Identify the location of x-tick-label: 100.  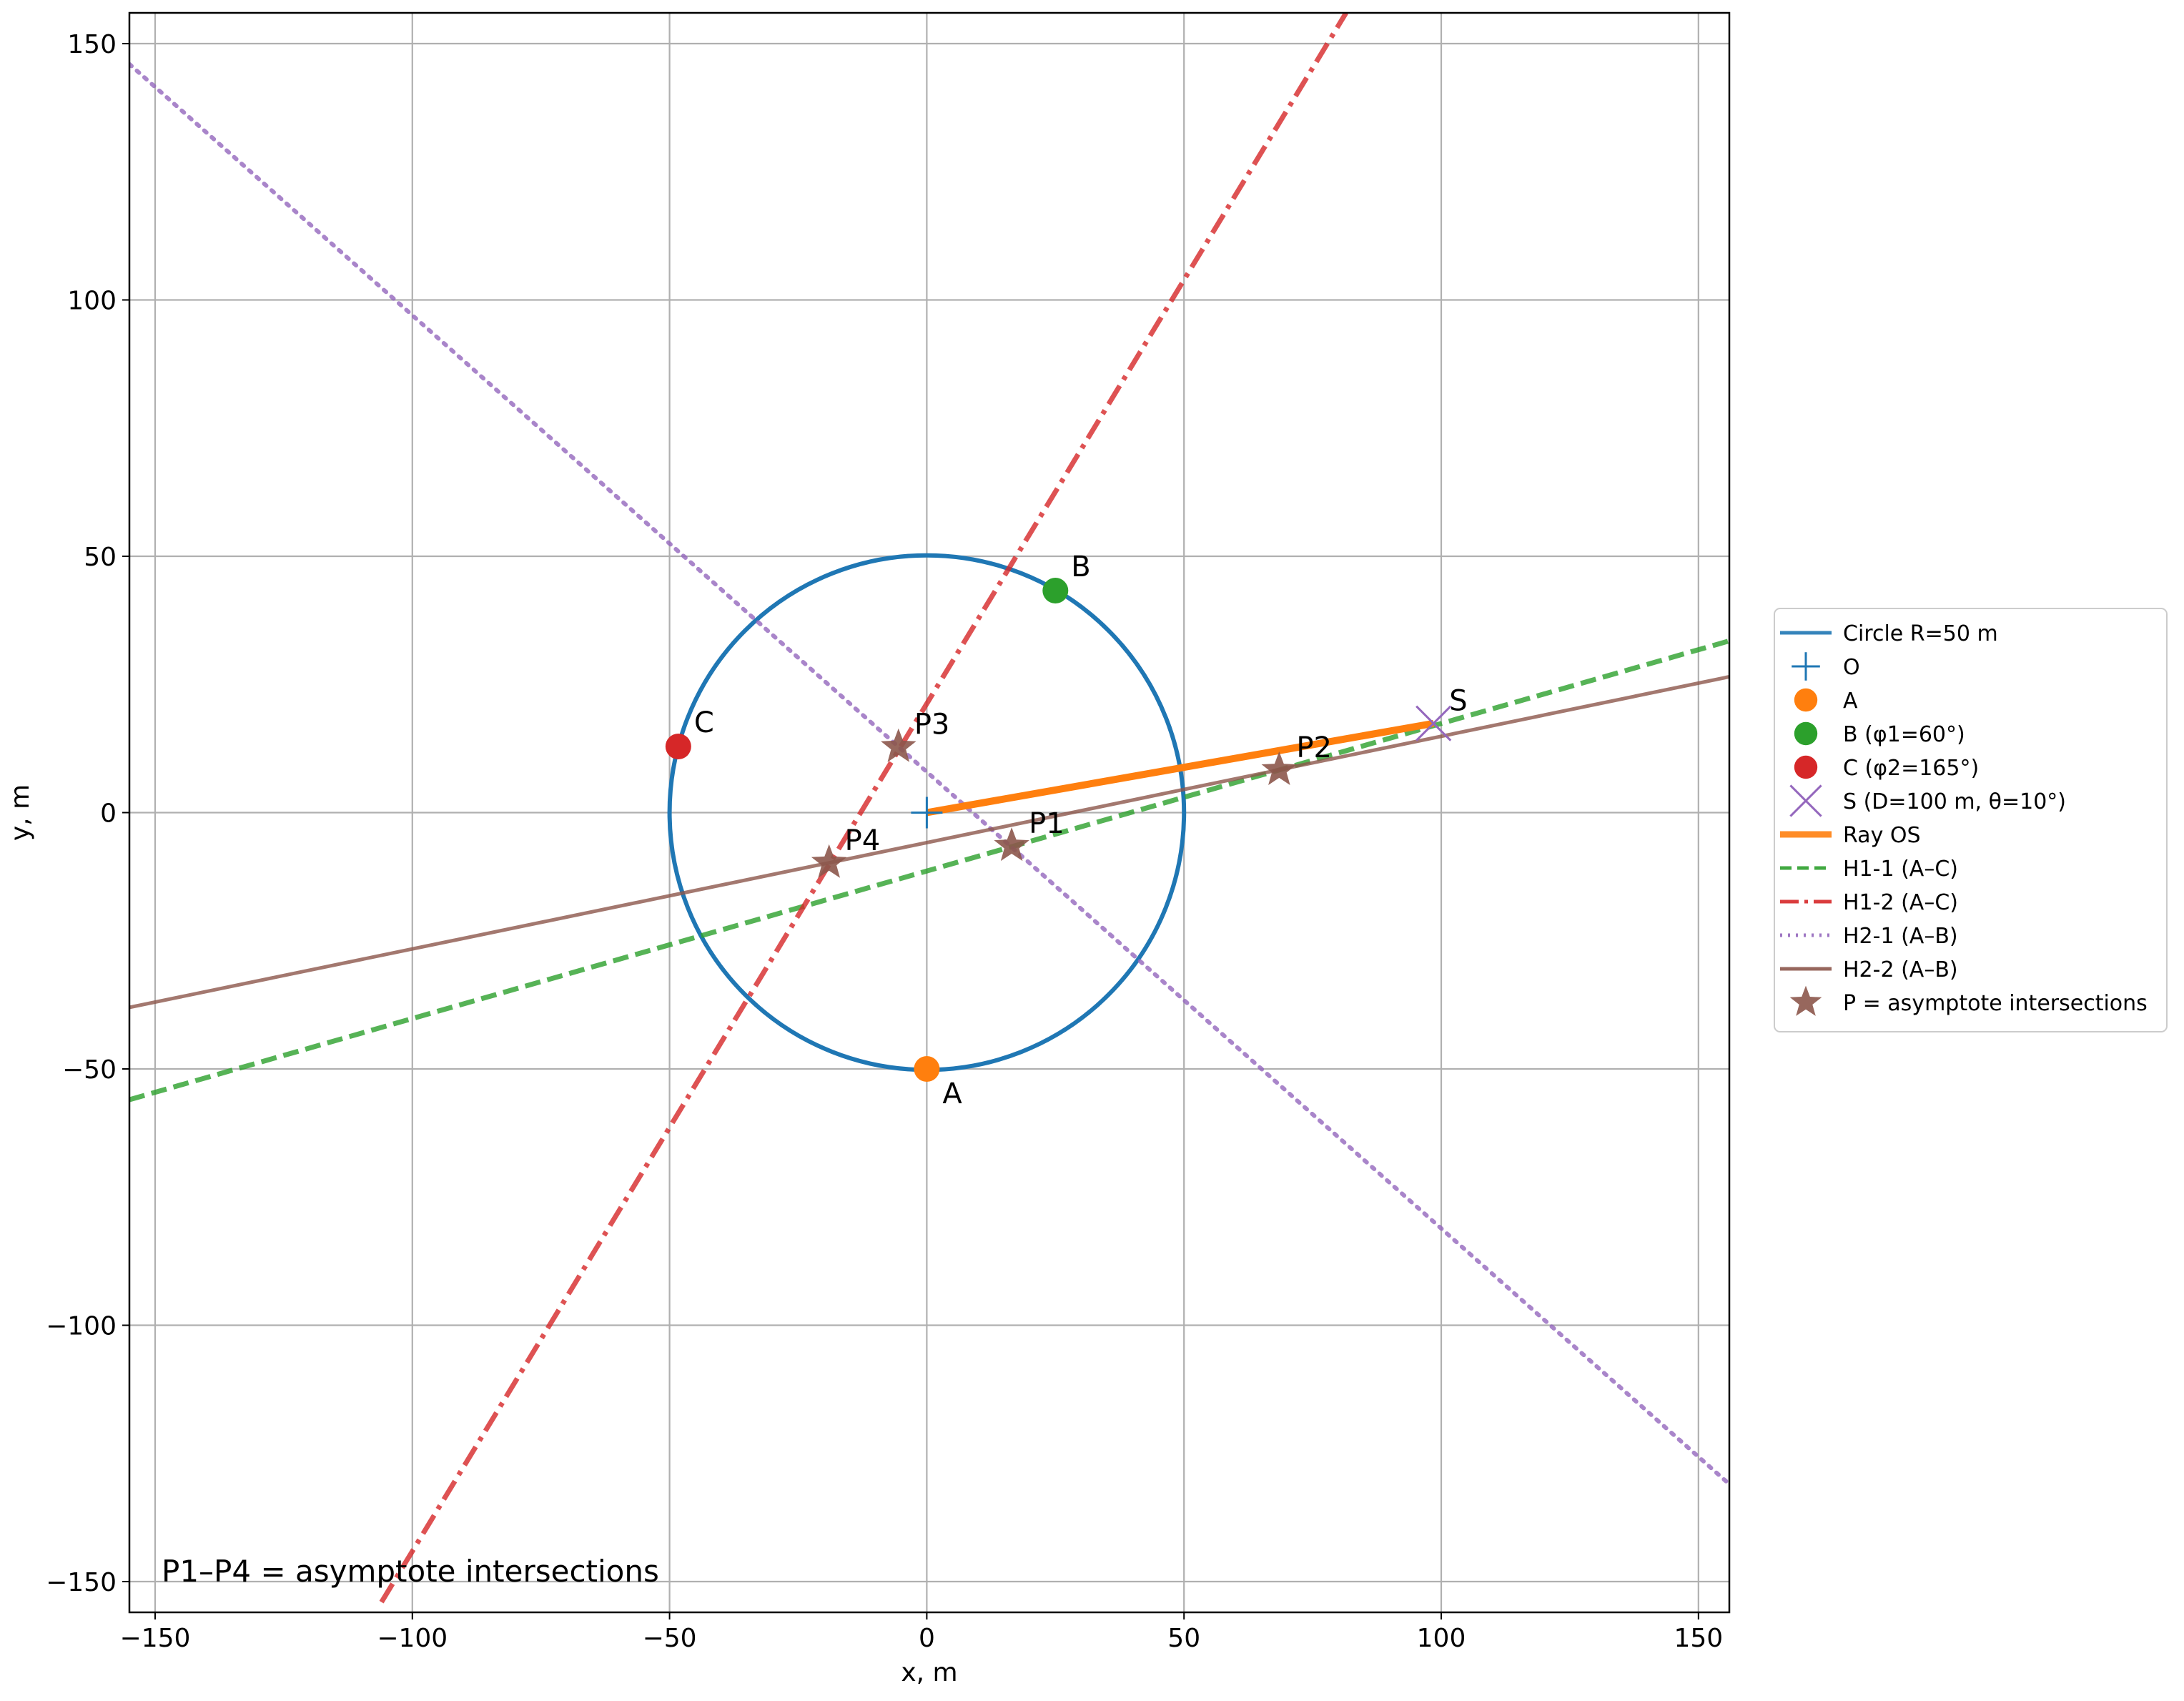
(1441, 1638).